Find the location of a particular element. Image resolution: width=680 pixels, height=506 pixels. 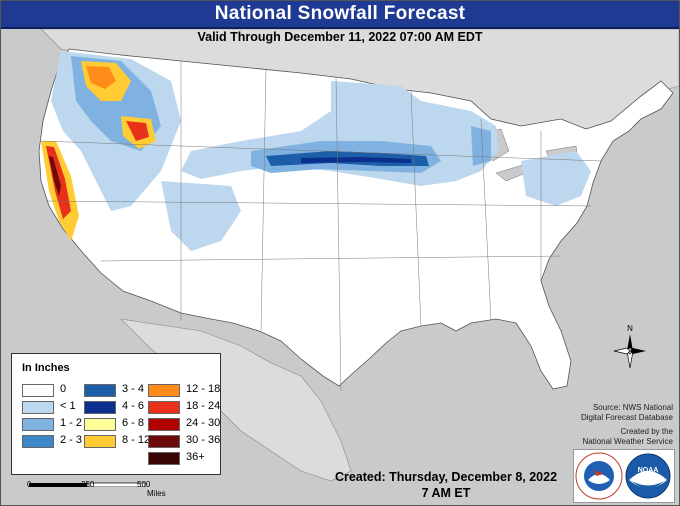

title-bar: National Snowfall Forecast is located at coordinates (340, 15).